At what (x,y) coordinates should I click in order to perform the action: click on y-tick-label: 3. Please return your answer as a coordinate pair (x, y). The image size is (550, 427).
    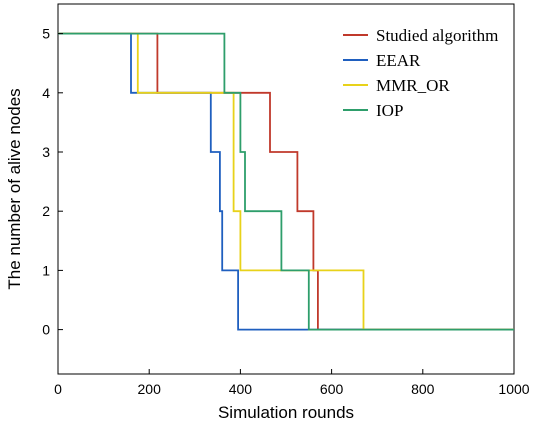
    Looking at the image, I should click on (46, 152).